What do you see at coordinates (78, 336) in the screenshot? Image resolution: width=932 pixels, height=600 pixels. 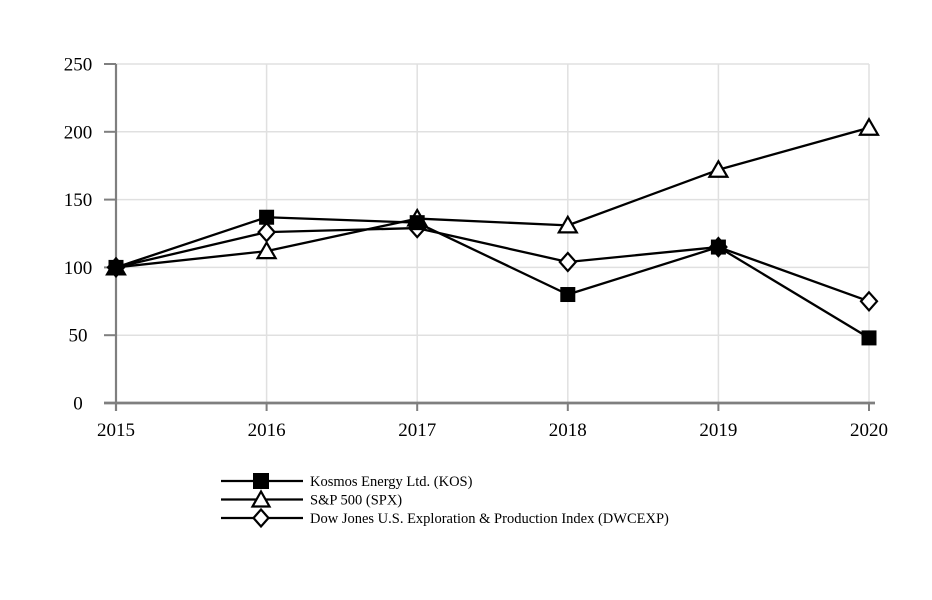 I see `y-tick-label: 50` at bounding box center [78, 336].